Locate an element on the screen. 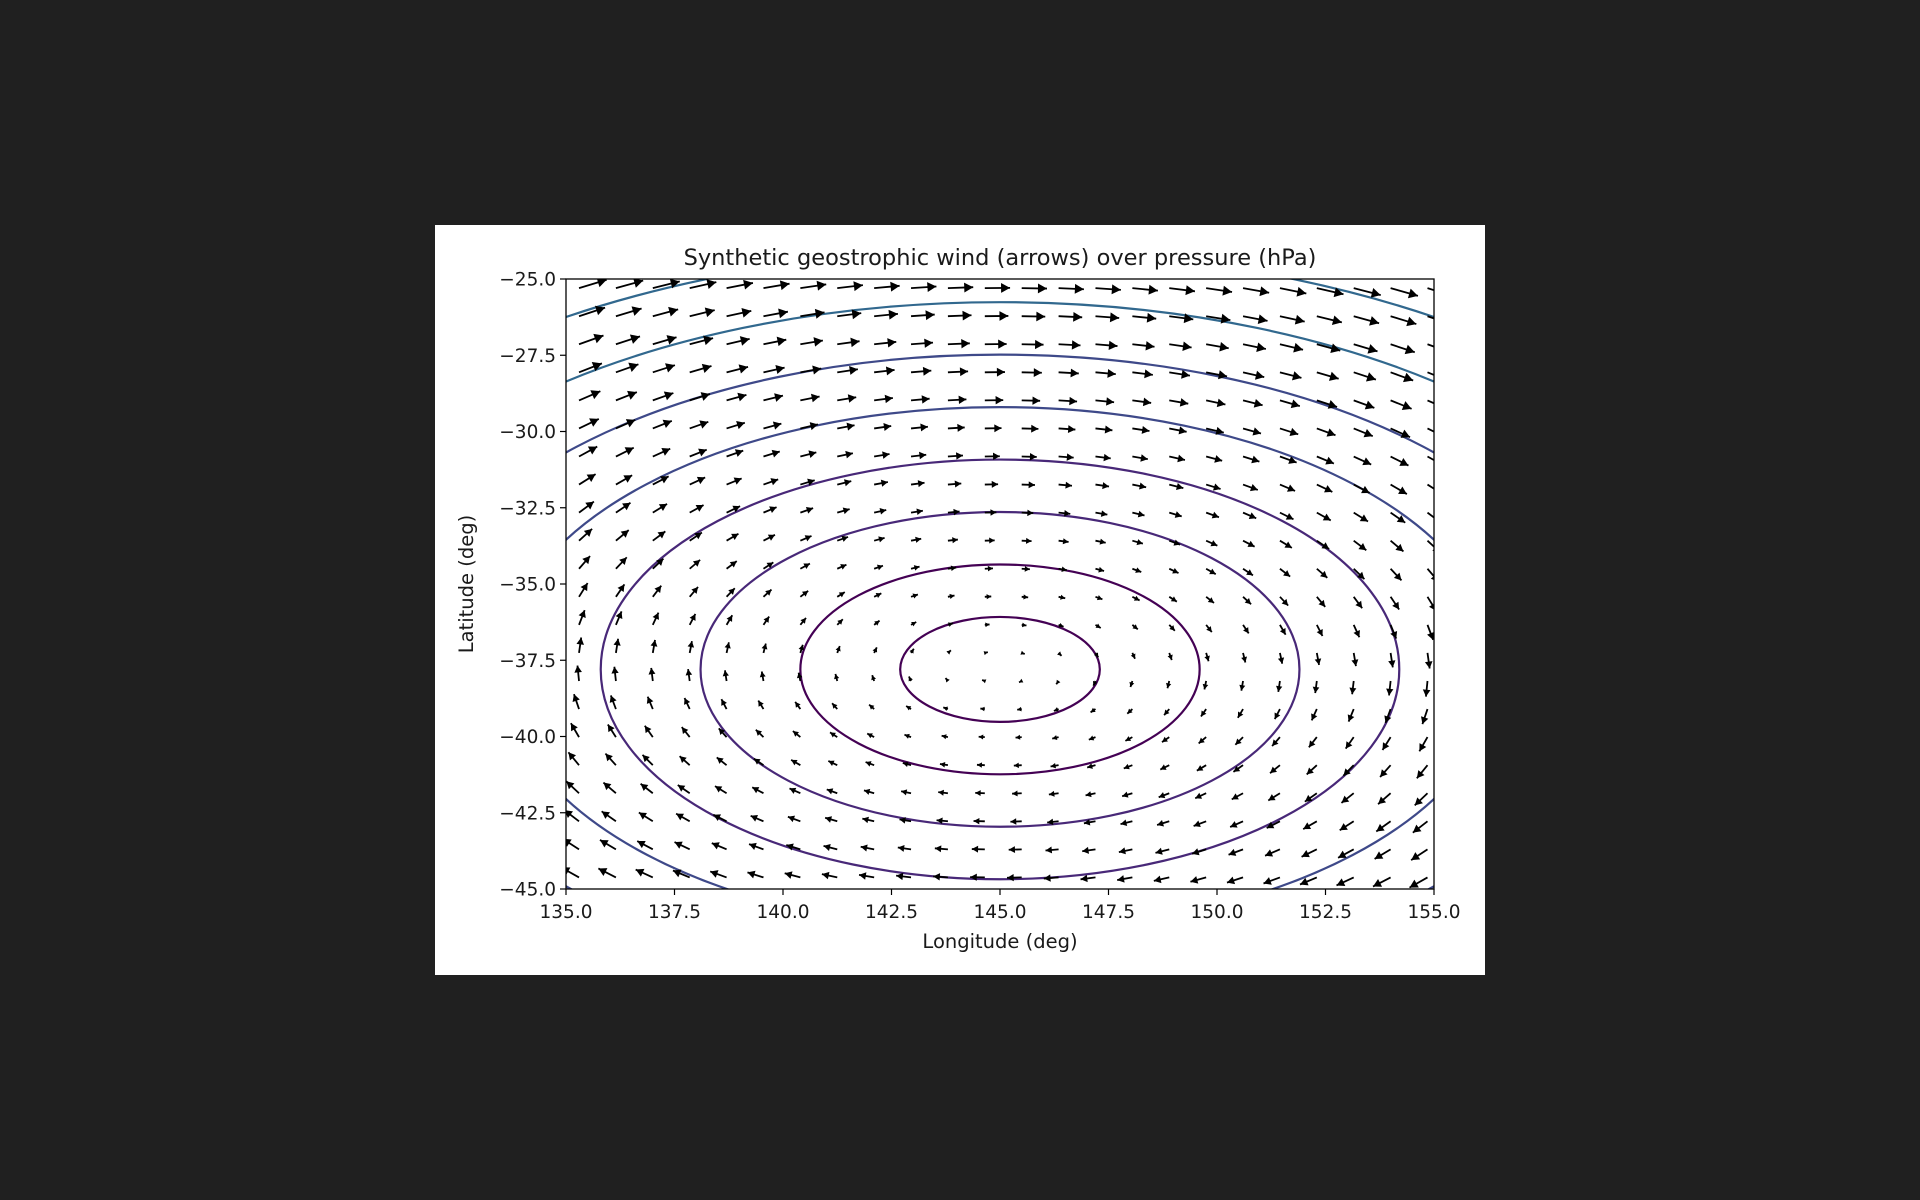 The image size is (1920, 1200). y-tick-label: −25.0 is located at coordinates (527, 280).